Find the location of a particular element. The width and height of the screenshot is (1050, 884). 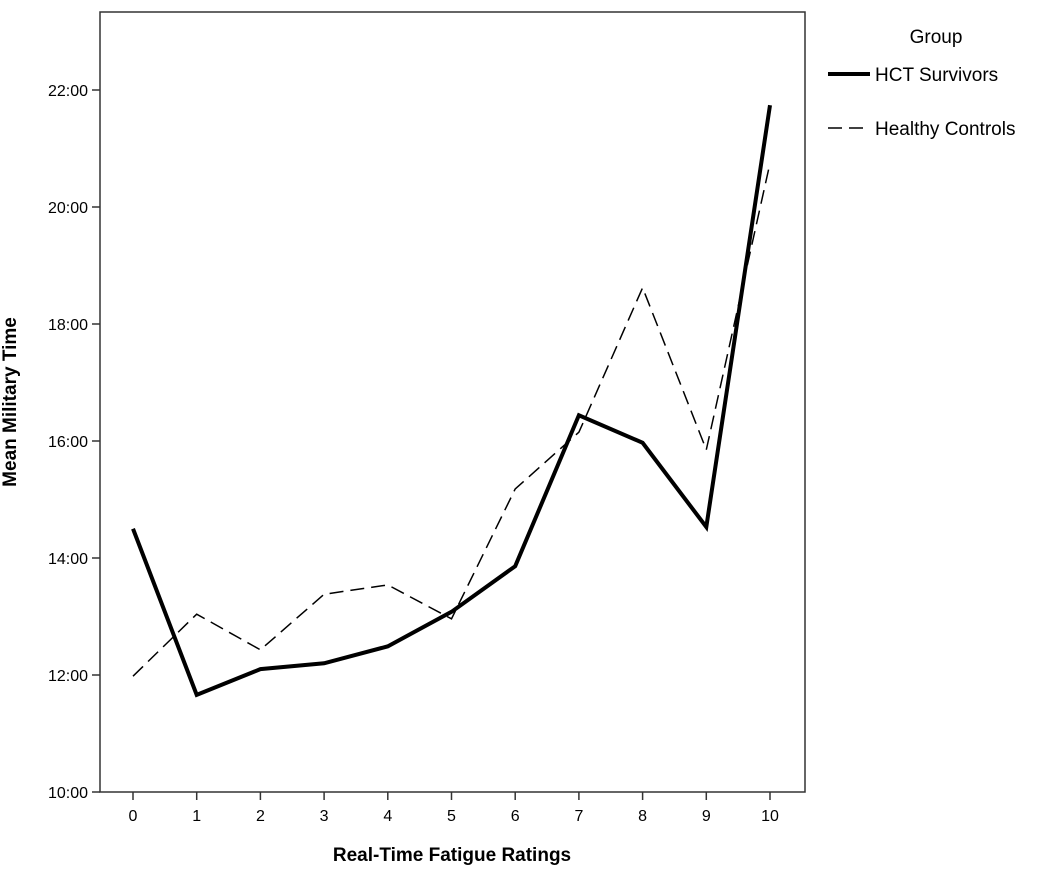

y-tick-label: 22:00 is located at coordinates (68, 91).